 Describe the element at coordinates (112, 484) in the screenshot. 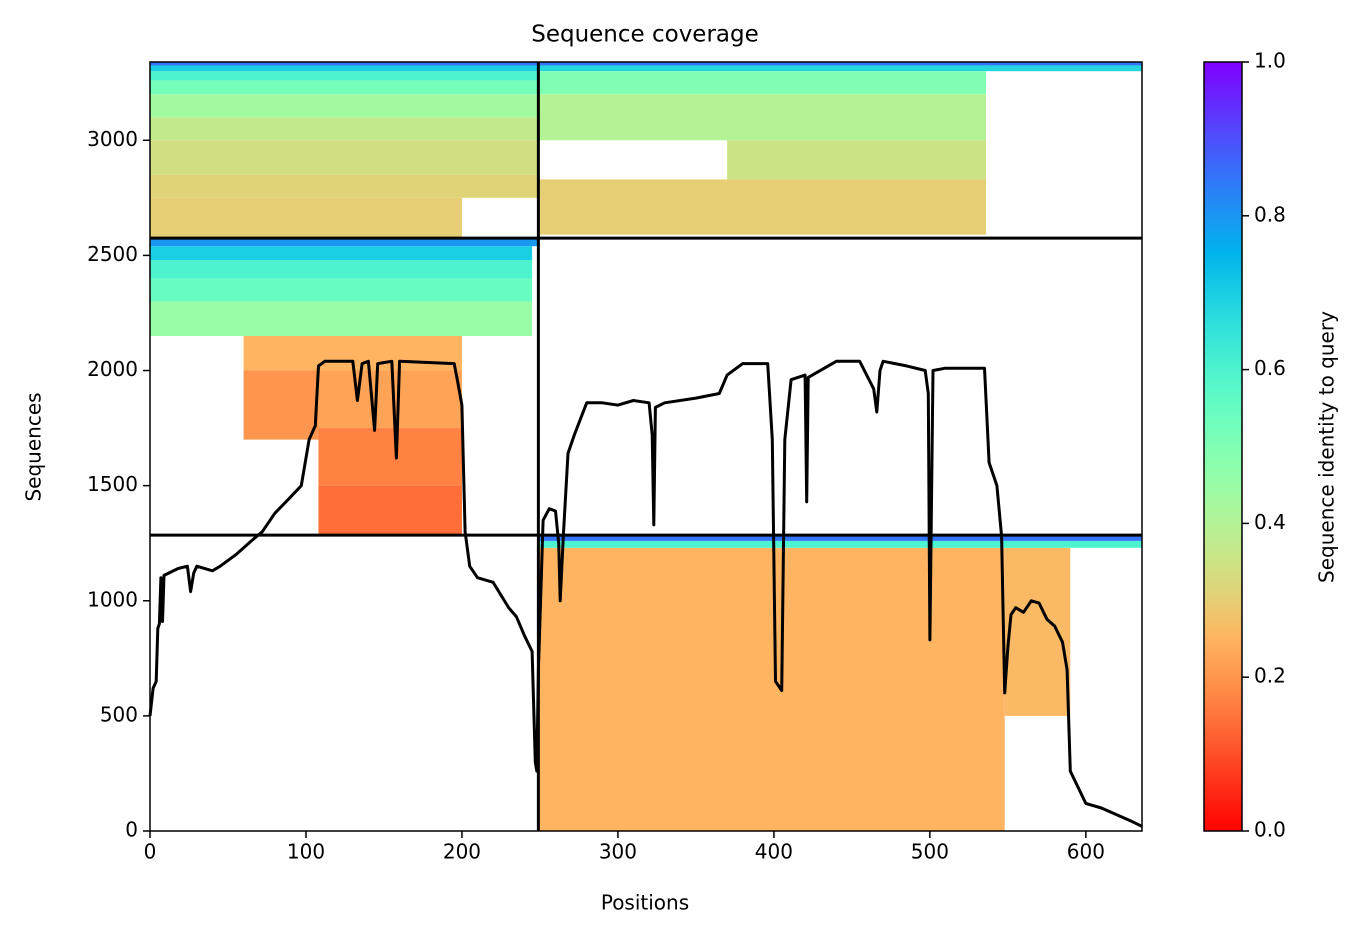

I see `y-tick-label: 1500` at that location.